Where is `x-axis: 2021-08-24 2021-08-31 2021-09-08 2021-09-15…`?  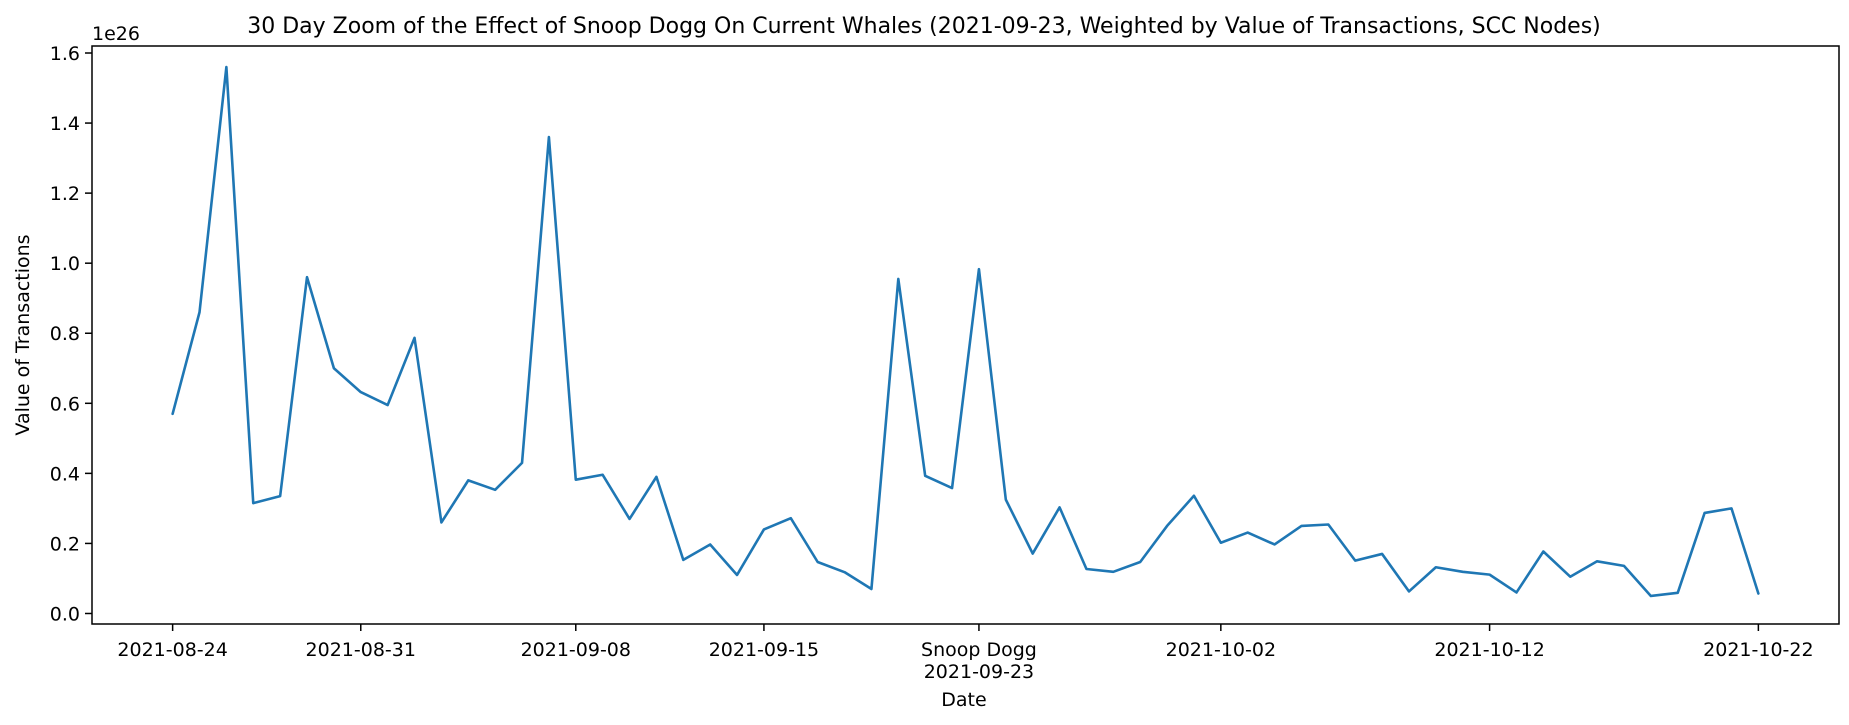 x-axis: 2021-08-24 2021-08-31 2021-09-08 2021-09-15… is located at coordinates (965, 653).